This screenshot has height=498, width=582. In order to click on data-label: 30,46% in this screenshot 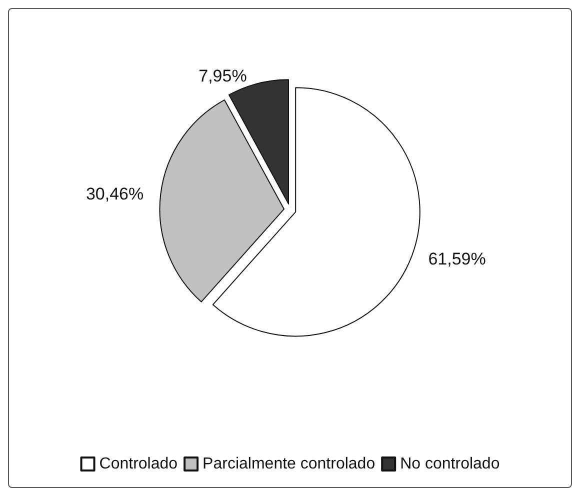, I will do `click(115, 194)`.